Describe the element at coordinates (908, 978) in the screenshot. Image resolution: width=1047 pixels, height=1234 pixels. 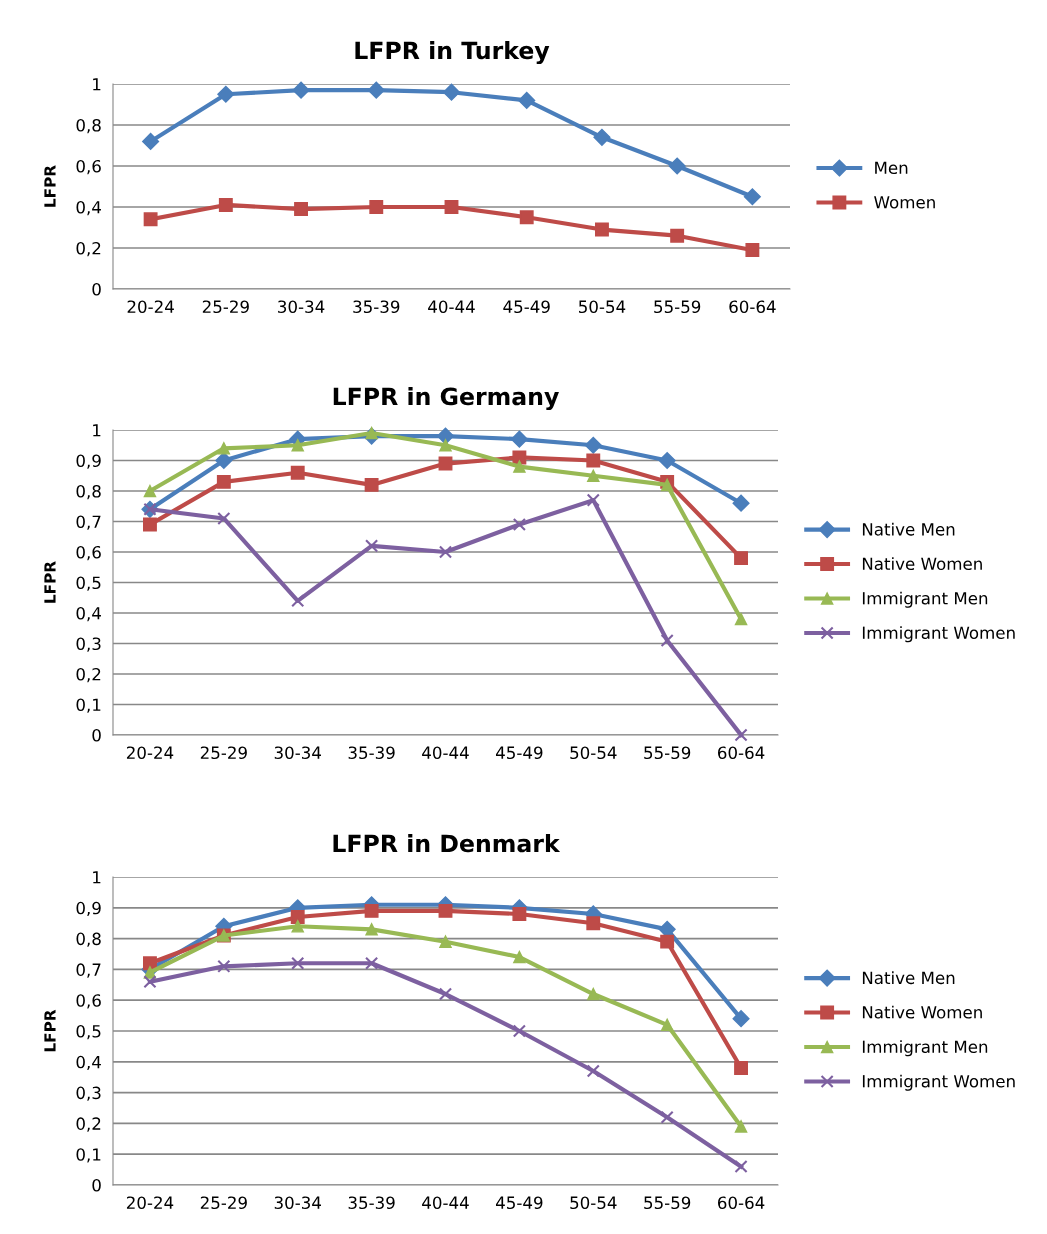
I see `legend-label: Native Men` at that location.